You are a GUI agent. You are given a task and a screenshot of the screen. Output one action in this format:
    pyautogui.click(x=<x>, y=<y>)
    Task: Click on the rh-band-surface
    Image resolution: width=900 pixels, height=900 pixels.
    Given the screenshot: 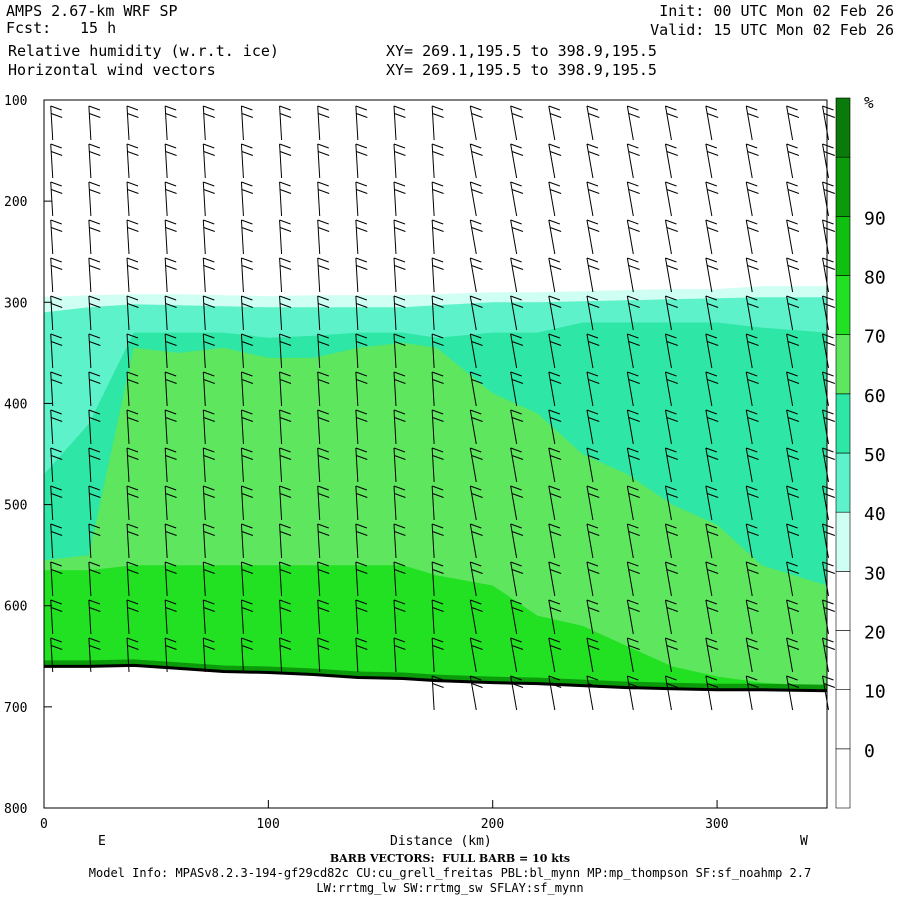 What is the action you would take?
    pyautogui.click(x=435, y=675)
    